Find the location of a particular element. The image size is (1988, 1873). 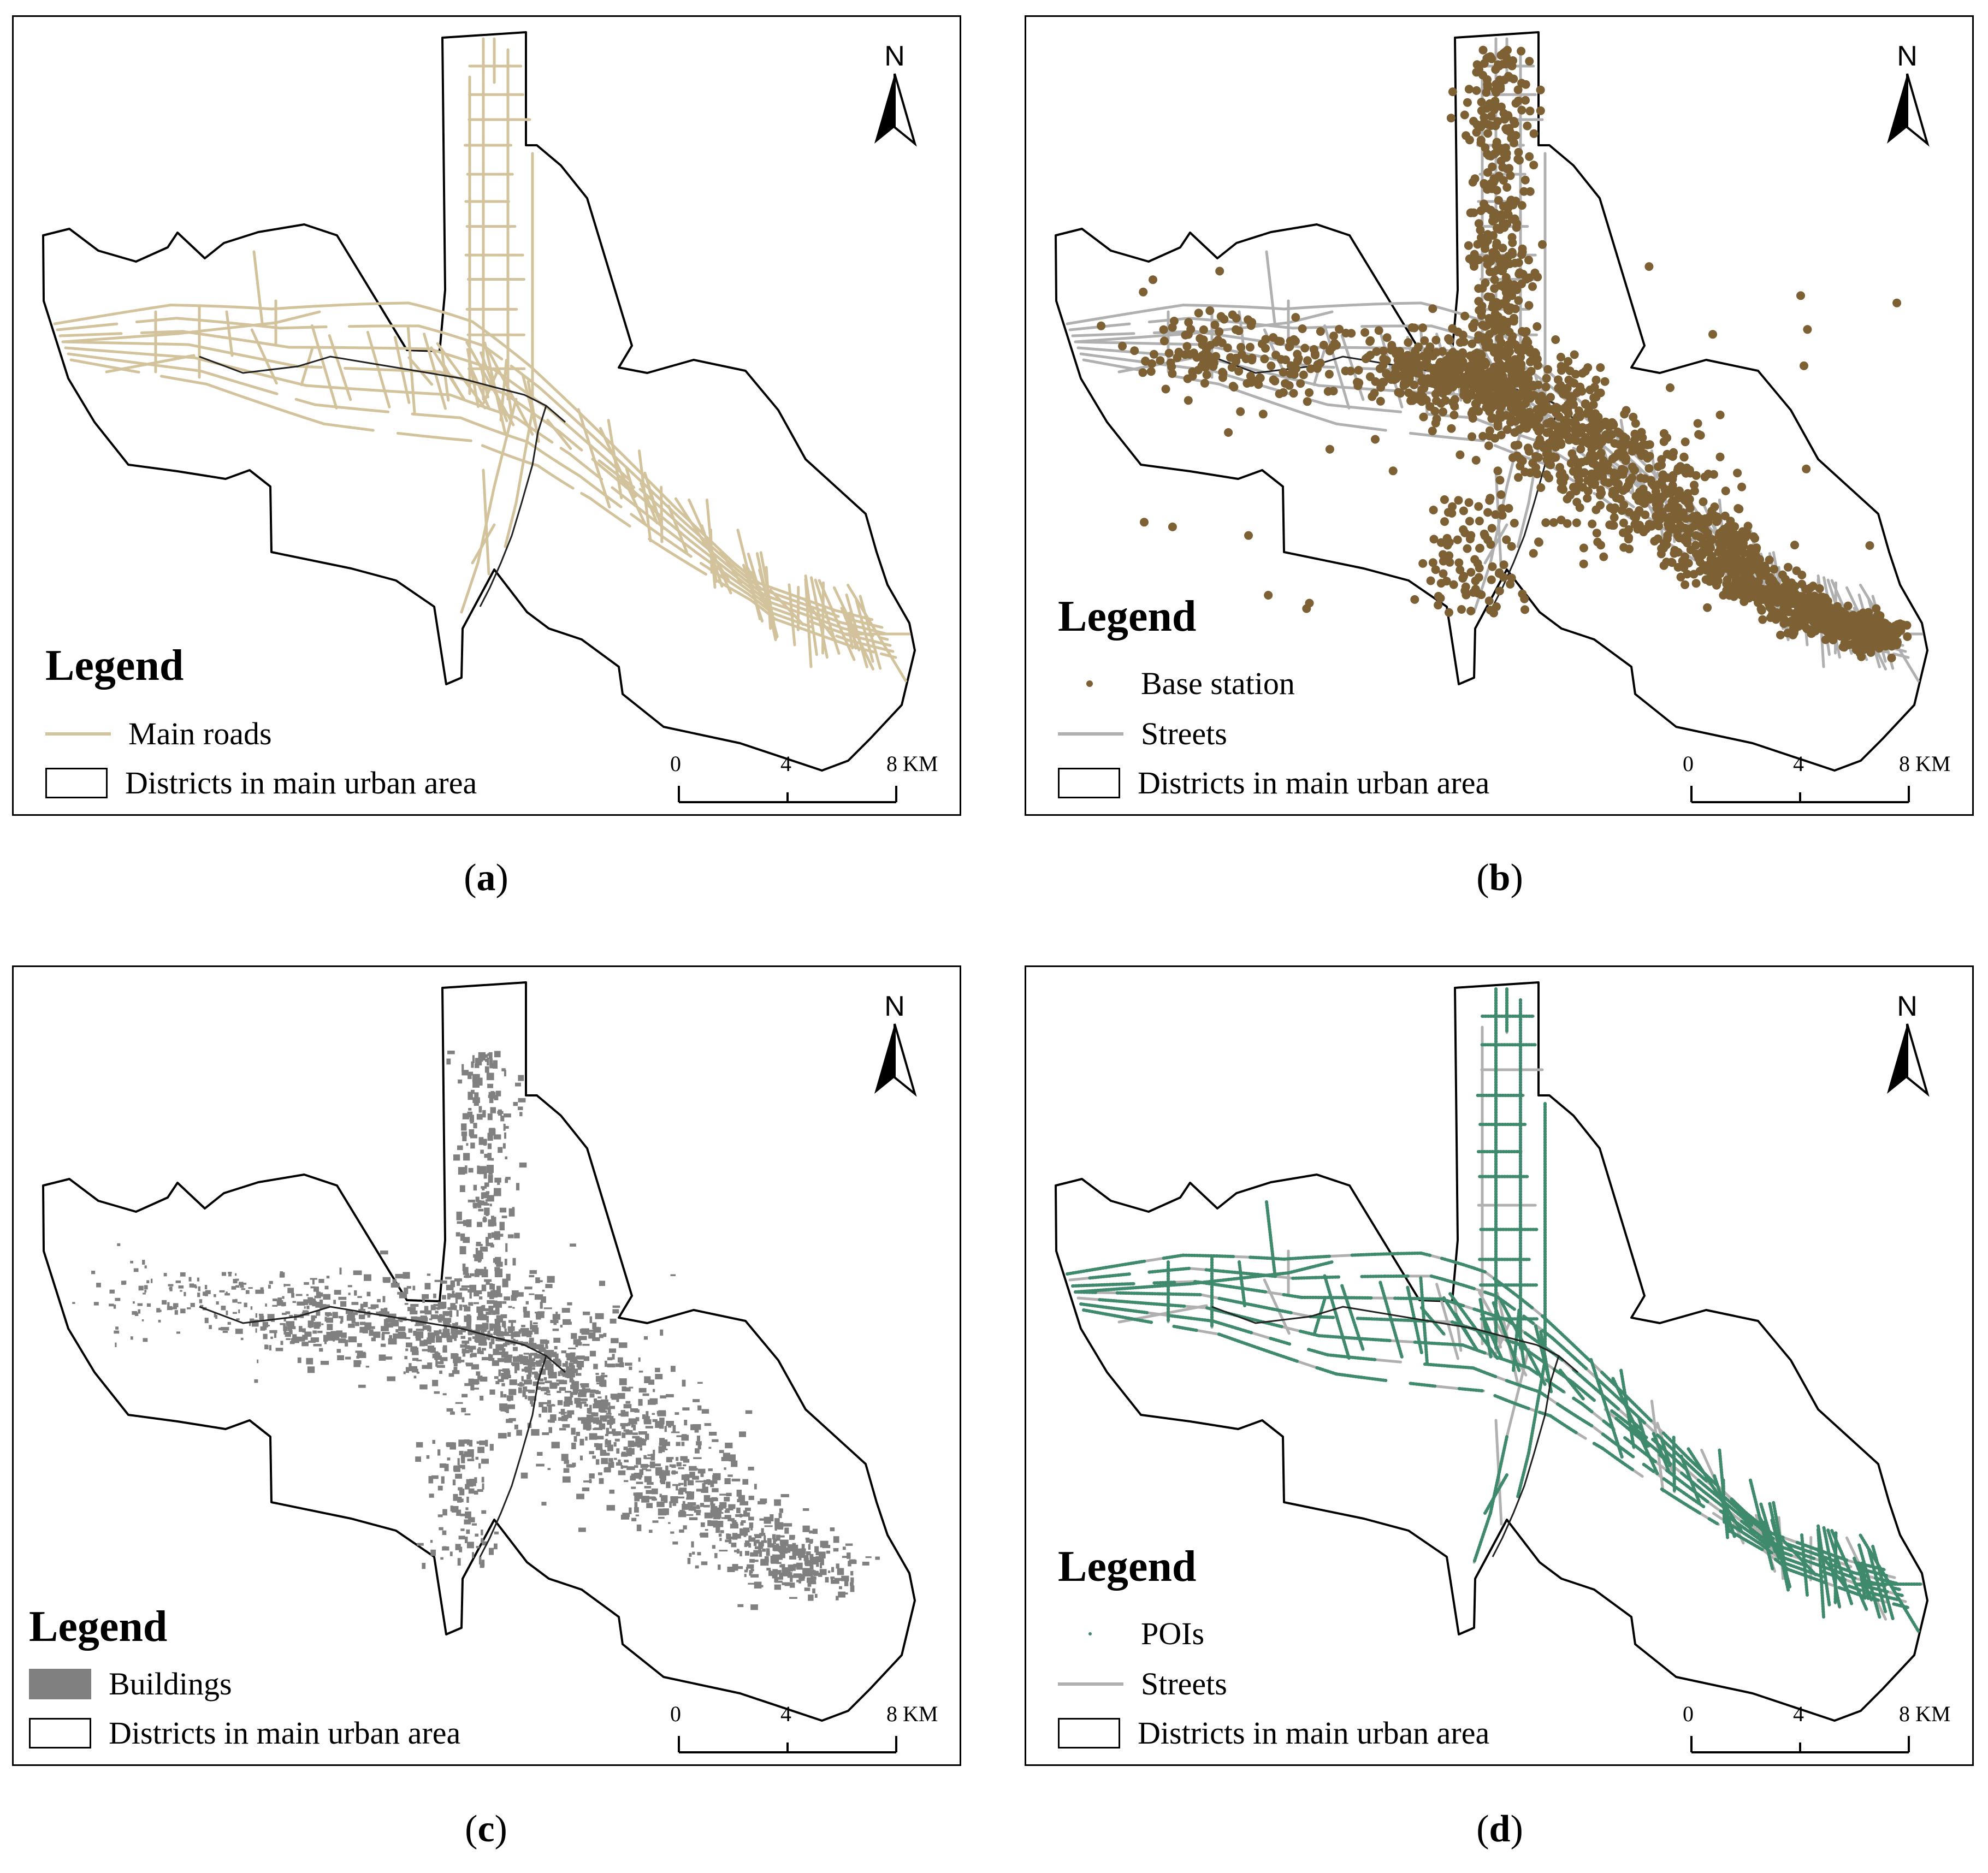

scale-label-4: 4 is located at coordinates (785, 764).